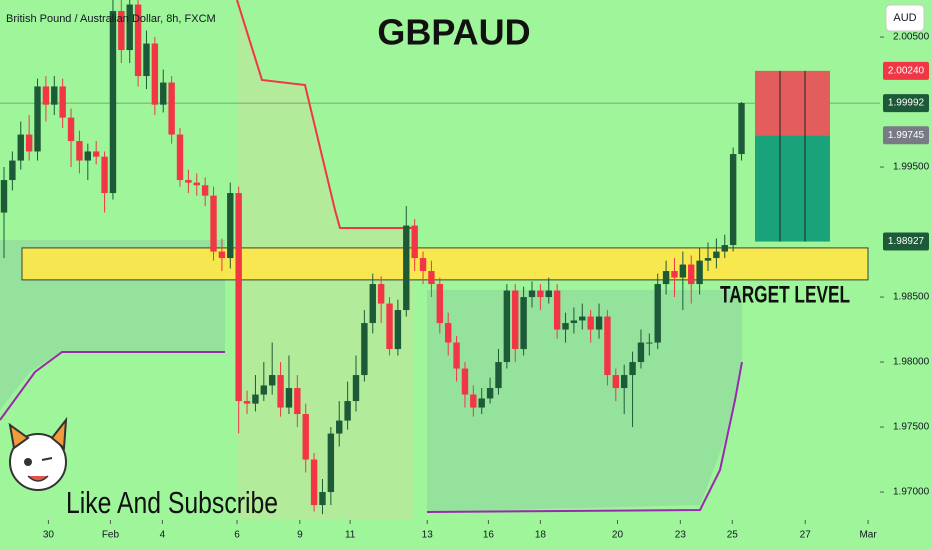 Image resolution: width=932 pixels, height=550 pixels. What do you see at coordinates (445, 264) in the screenshot?
I see `target-zone` at bounding box center [445, 264].